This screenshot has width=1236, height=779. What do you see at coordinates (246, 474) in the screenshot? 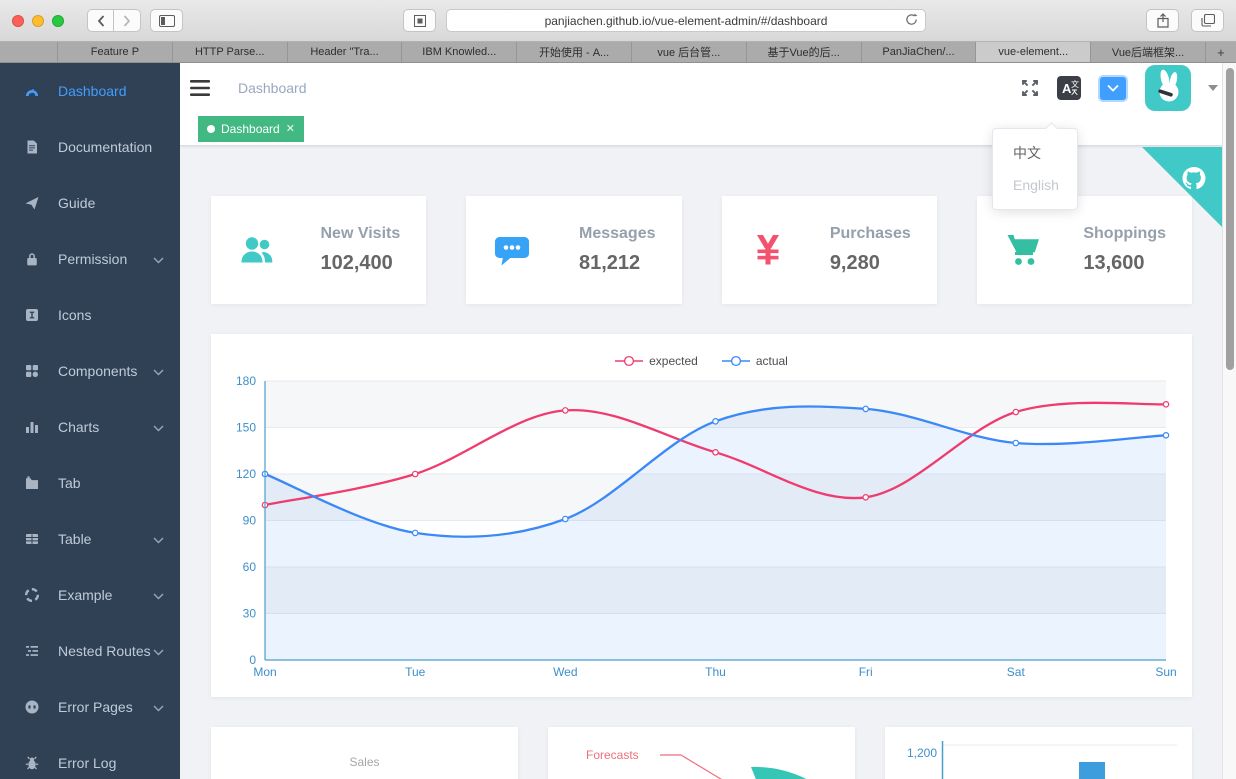
I see `svg-text: 120` at bounding box center [246, 474].